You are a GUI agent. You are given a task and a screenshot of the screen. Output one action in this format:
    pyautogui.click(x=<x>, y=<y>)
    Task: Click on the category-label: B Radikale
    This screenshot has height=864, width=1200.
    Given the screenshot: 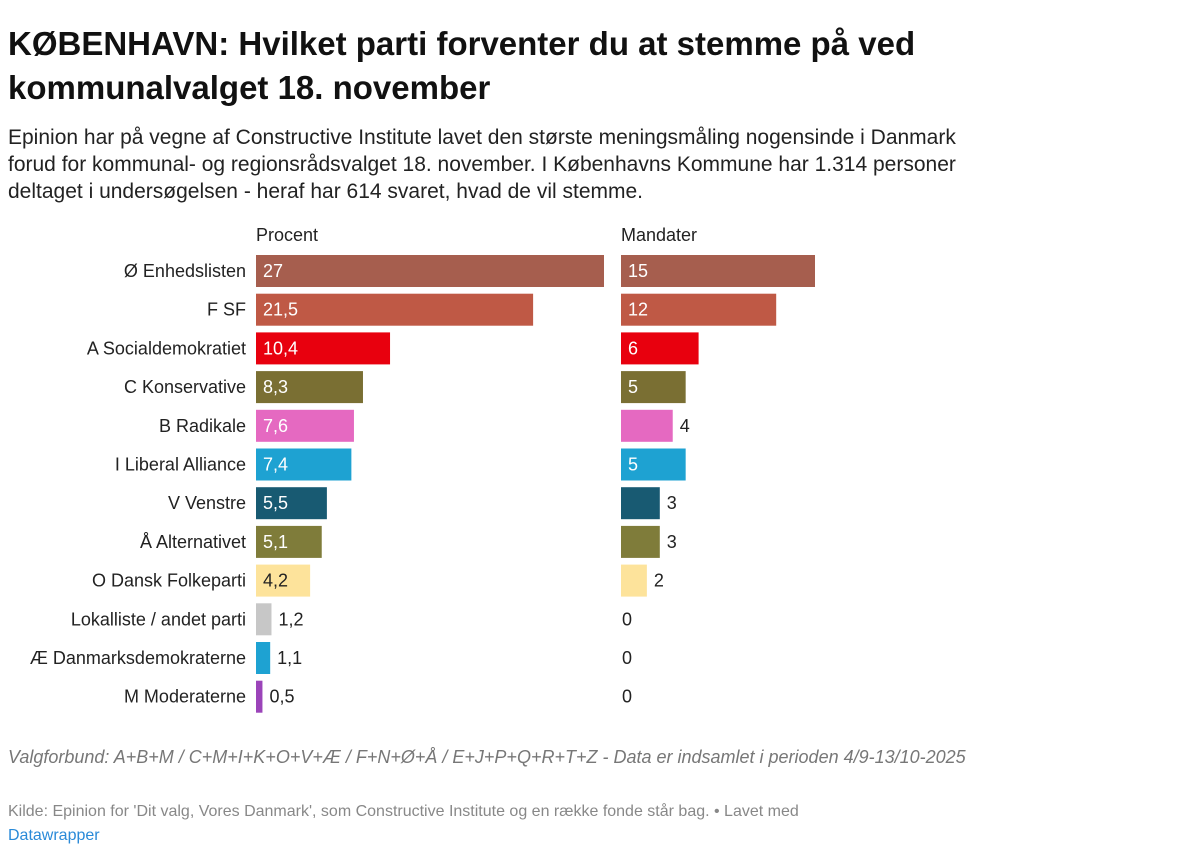 What is the action you would take?
    pyautogui.click(x=202, y=426)
    